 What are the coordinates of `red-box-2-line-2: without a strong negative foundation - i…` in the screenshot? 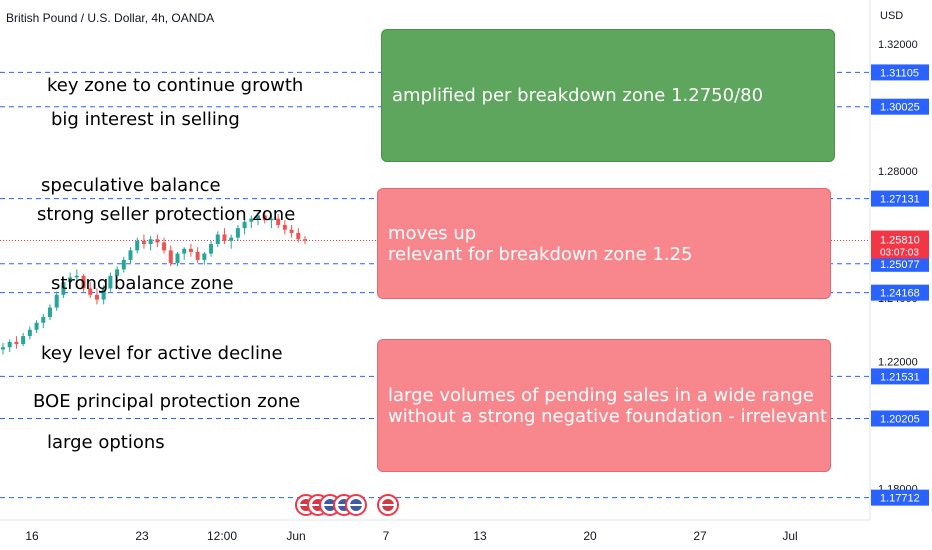 It's located at (608, 416).